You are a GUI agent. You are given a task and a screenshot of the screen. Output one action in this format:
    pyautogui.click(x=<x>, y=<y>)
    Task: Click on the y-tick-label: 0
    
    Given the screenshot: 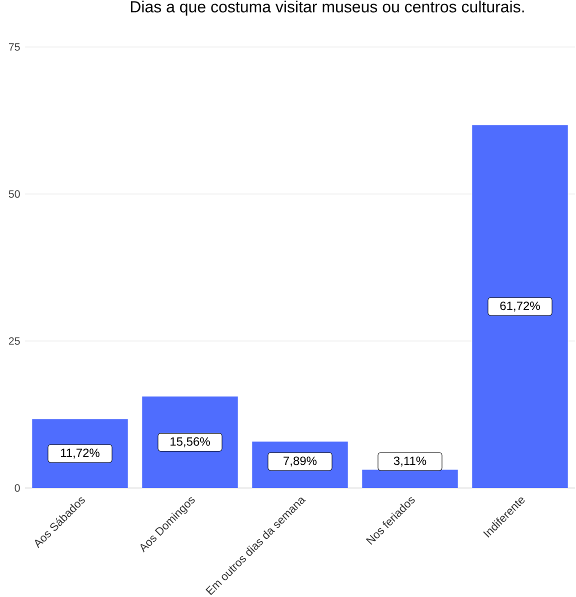 What is the action you would take?
    pyautogui.click(x=17, y=488)
    